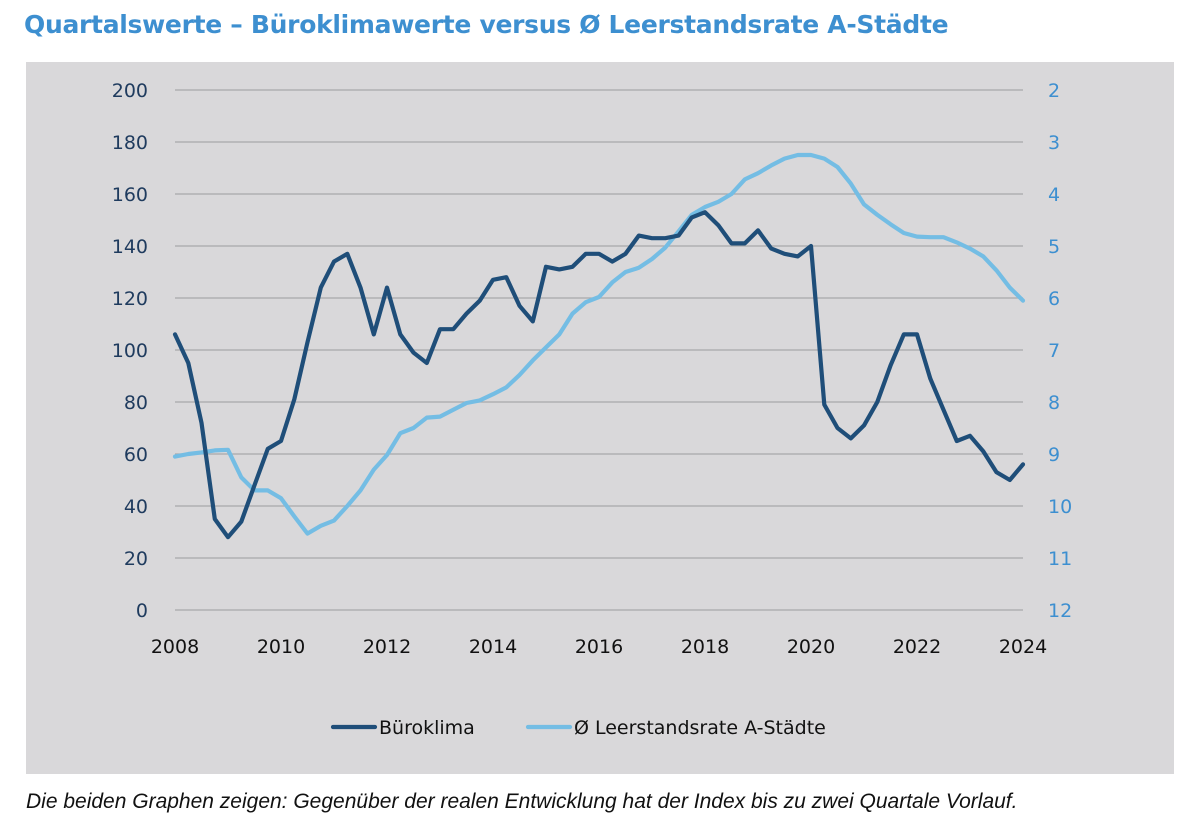 The height and width of the screenshot is (829, 1200). Describe the element at coordinates (599, 647) in the screenshot. I see `x-tick-label: 2016` at that location.